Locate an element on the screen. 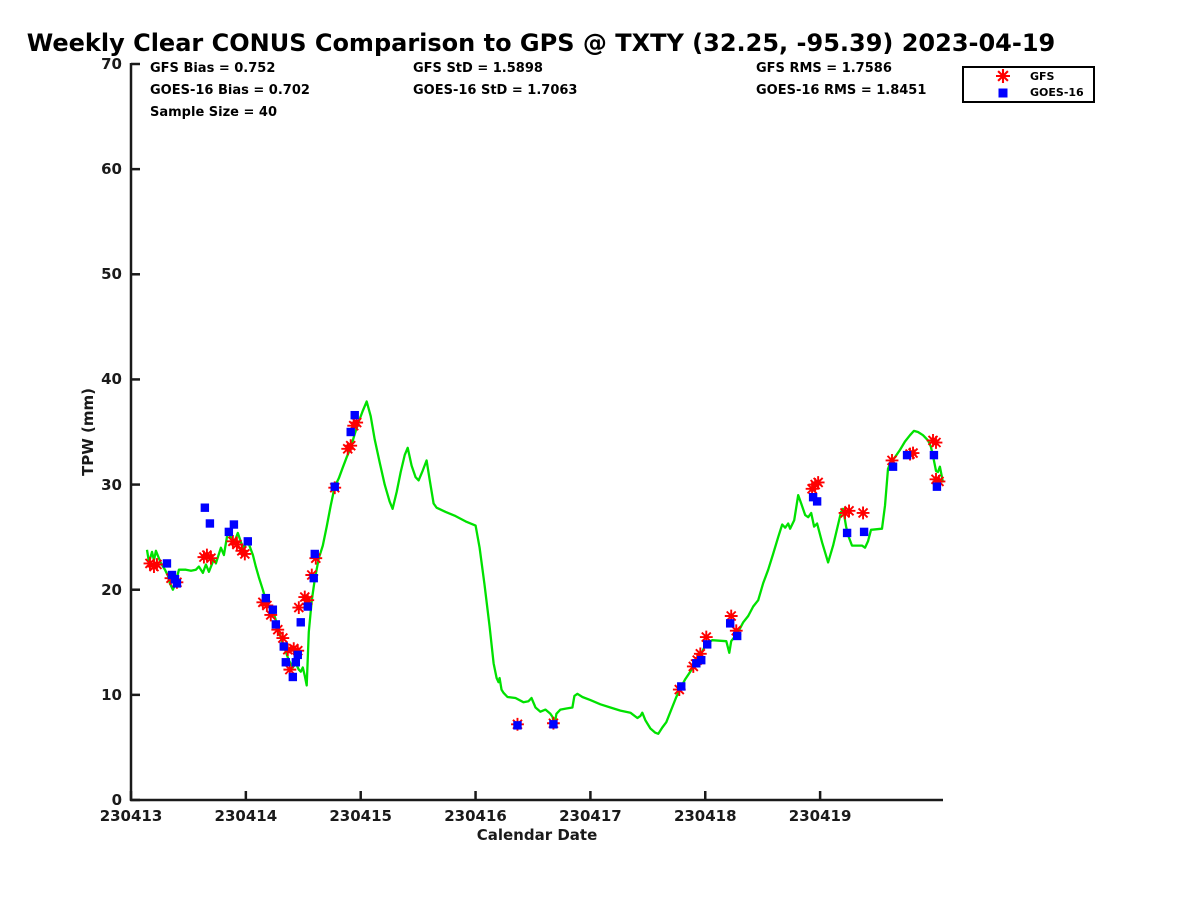 This screenshot has width=1200, height=900. stat-goes-bias: GOES-16 Bias = 0.702 is located at coordinates (230, 90).